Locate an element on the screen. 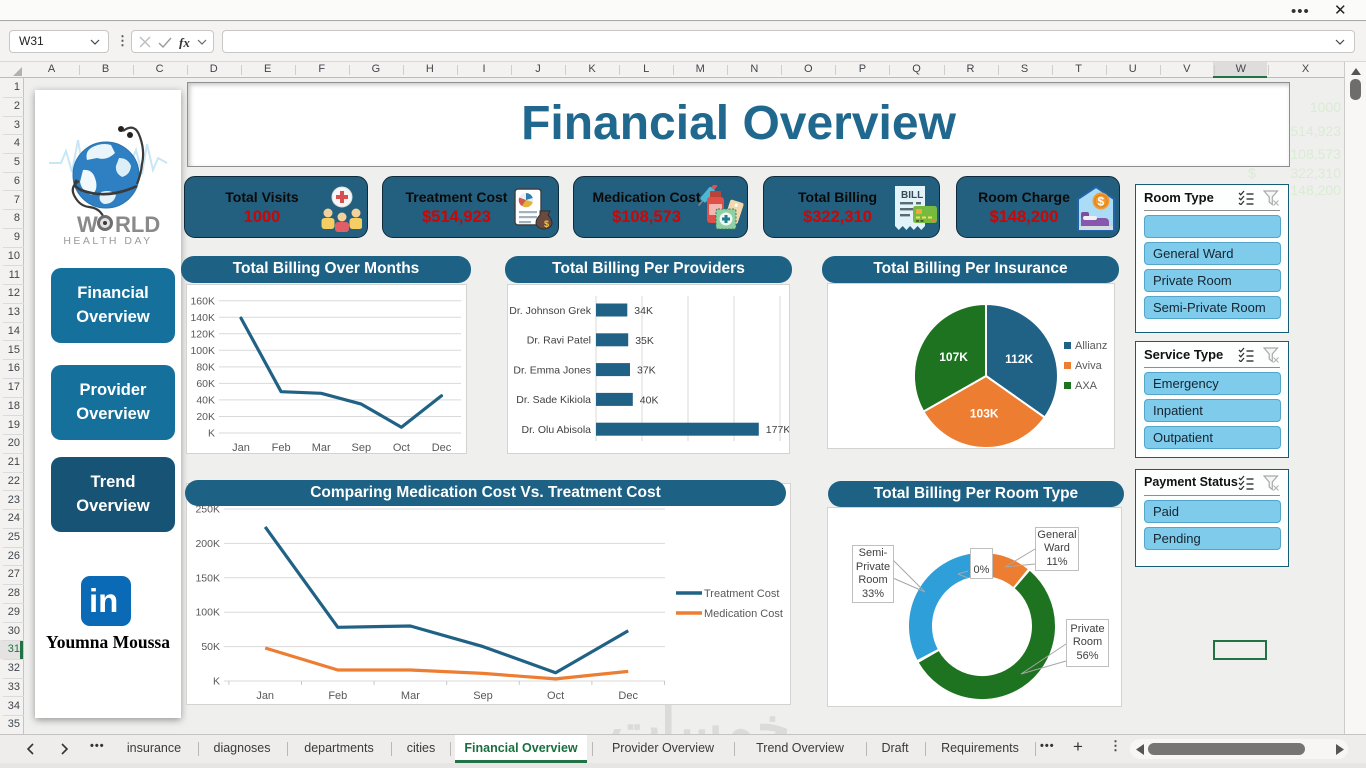 This screenshot has width=1366, height=768. svg-text: Aviva is located at coordinates (1089, 366).